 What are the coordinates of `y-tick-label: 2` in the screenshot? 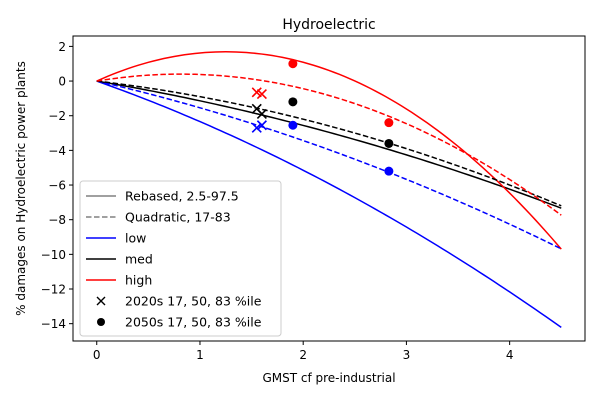 It's located at (62, 47).